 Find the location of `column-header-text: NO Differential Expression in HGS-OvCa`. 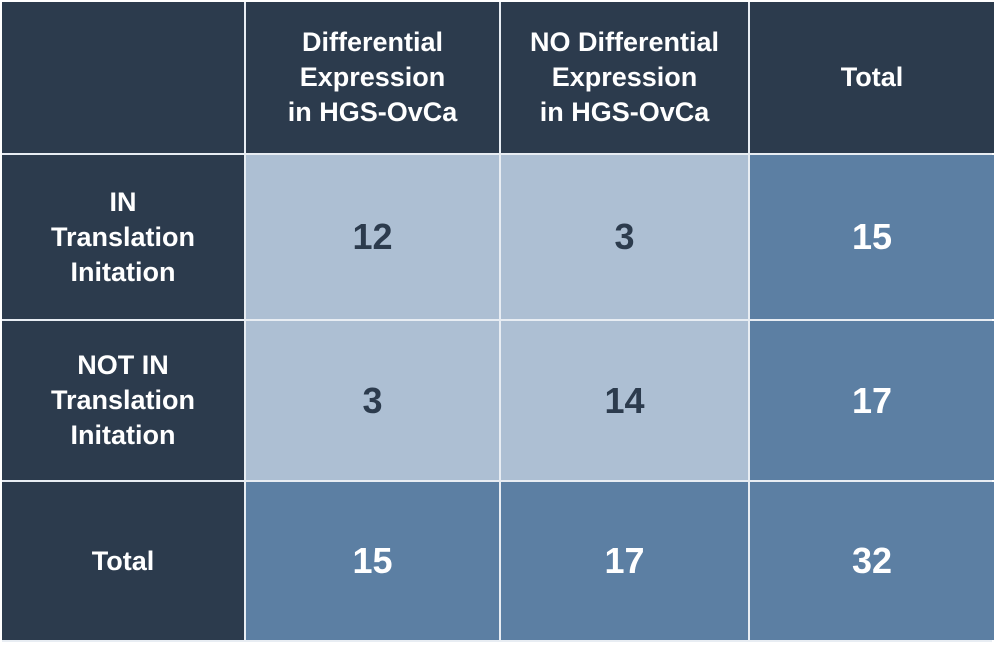

column-header-text: NO Differential Expression in HGS-OvCa is located at coordinates (624, 77).